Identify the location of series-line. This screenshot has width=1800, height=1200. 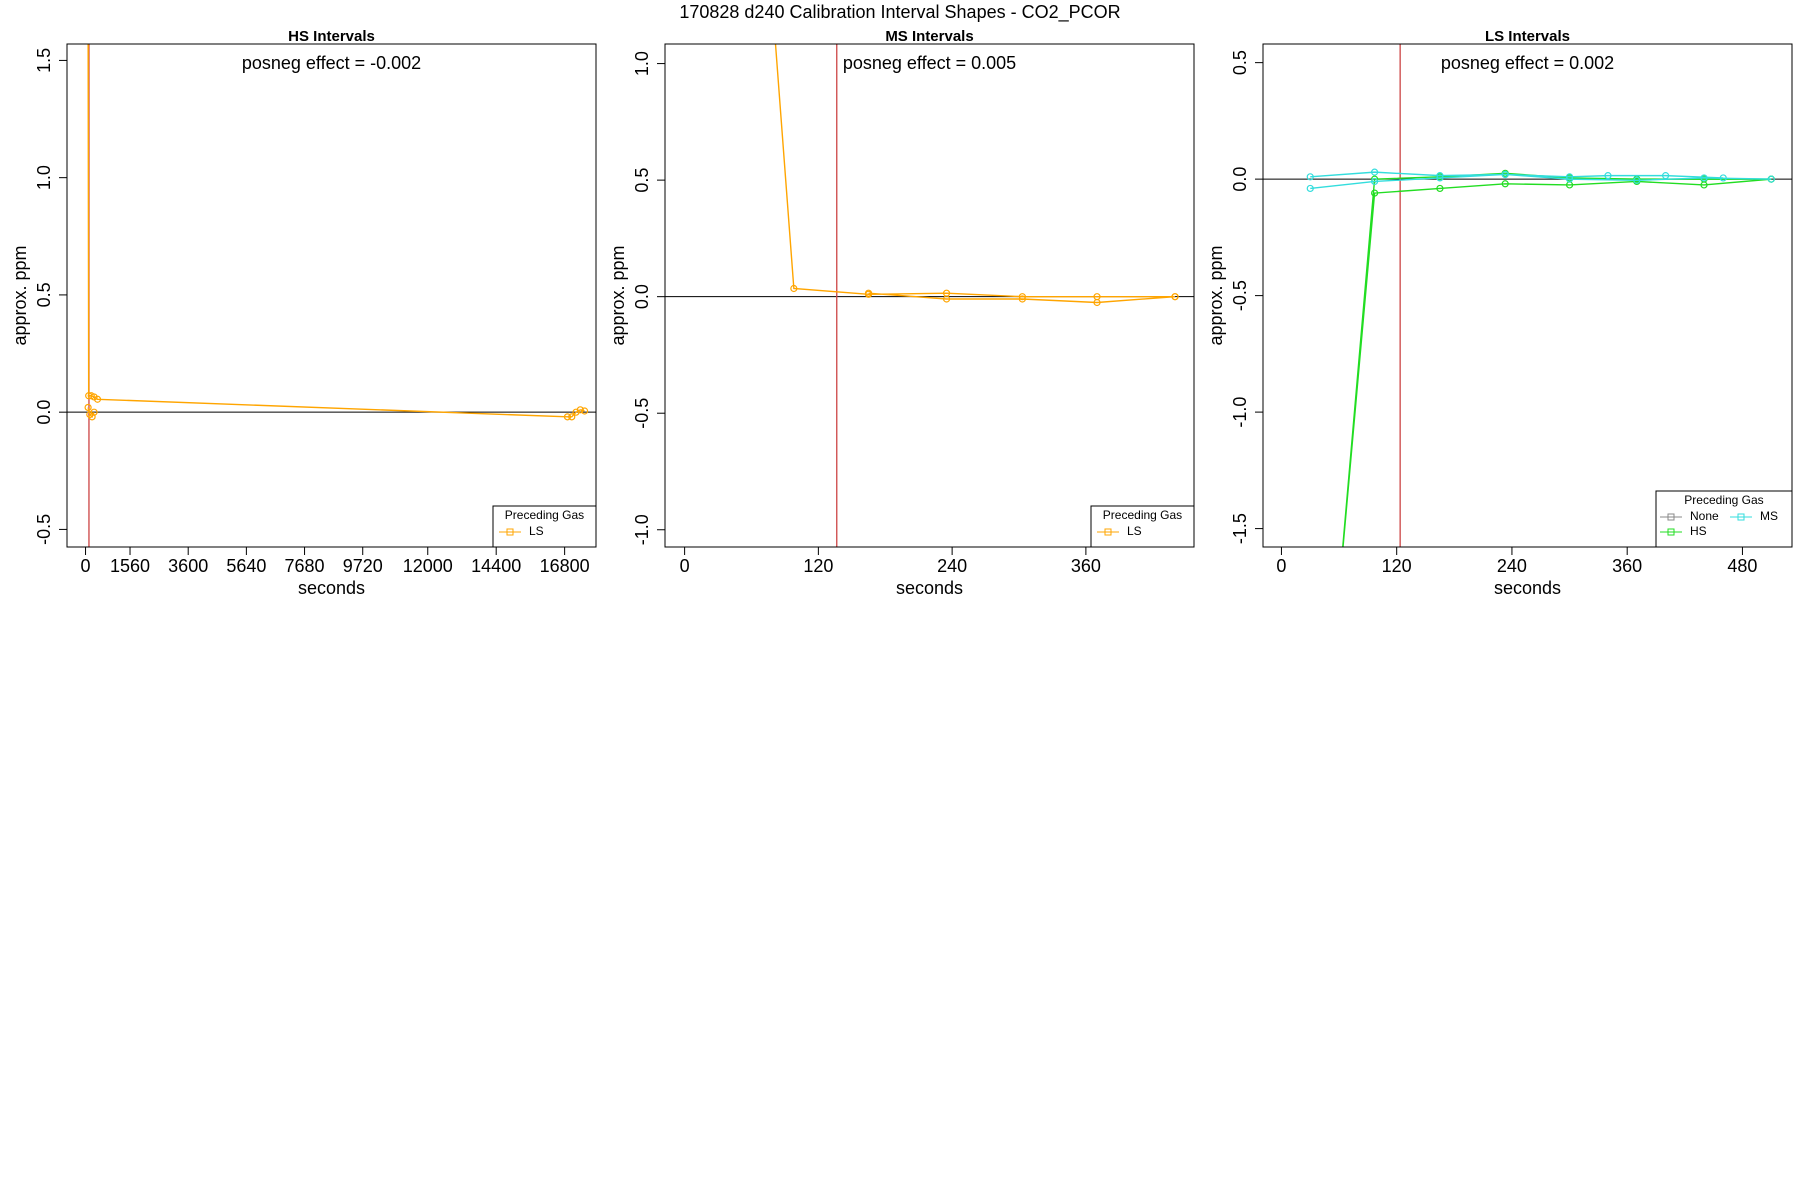
(1541, 180).